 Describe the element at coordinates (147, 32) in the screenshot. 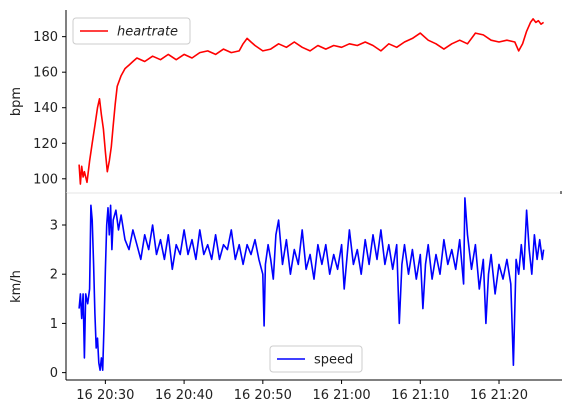

I see `legend-label: heartrate` at that location.